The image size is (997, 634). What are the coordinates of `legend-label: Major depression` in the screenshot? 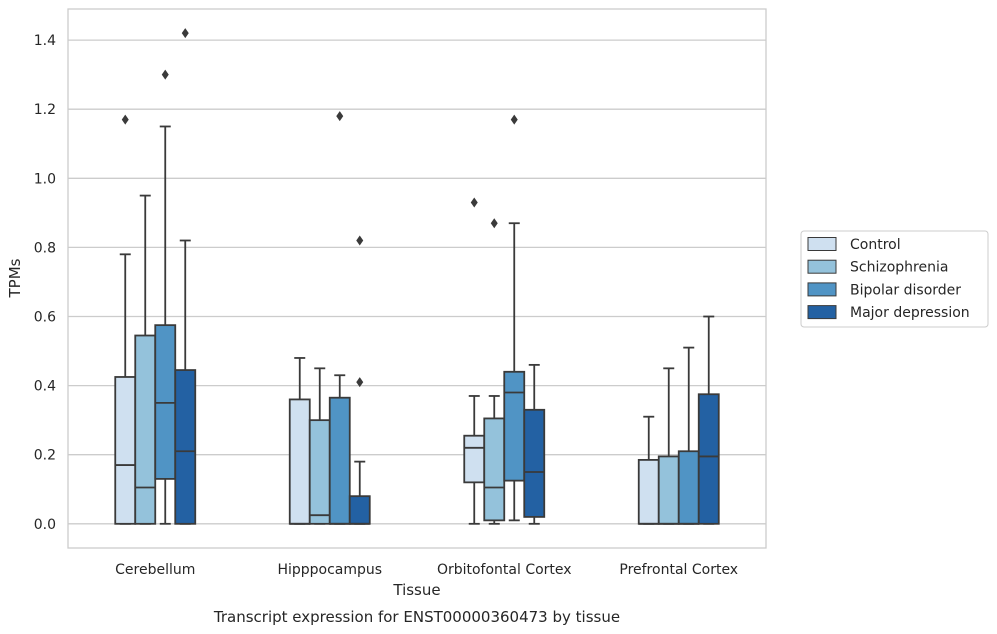 It's located at (910, 313).